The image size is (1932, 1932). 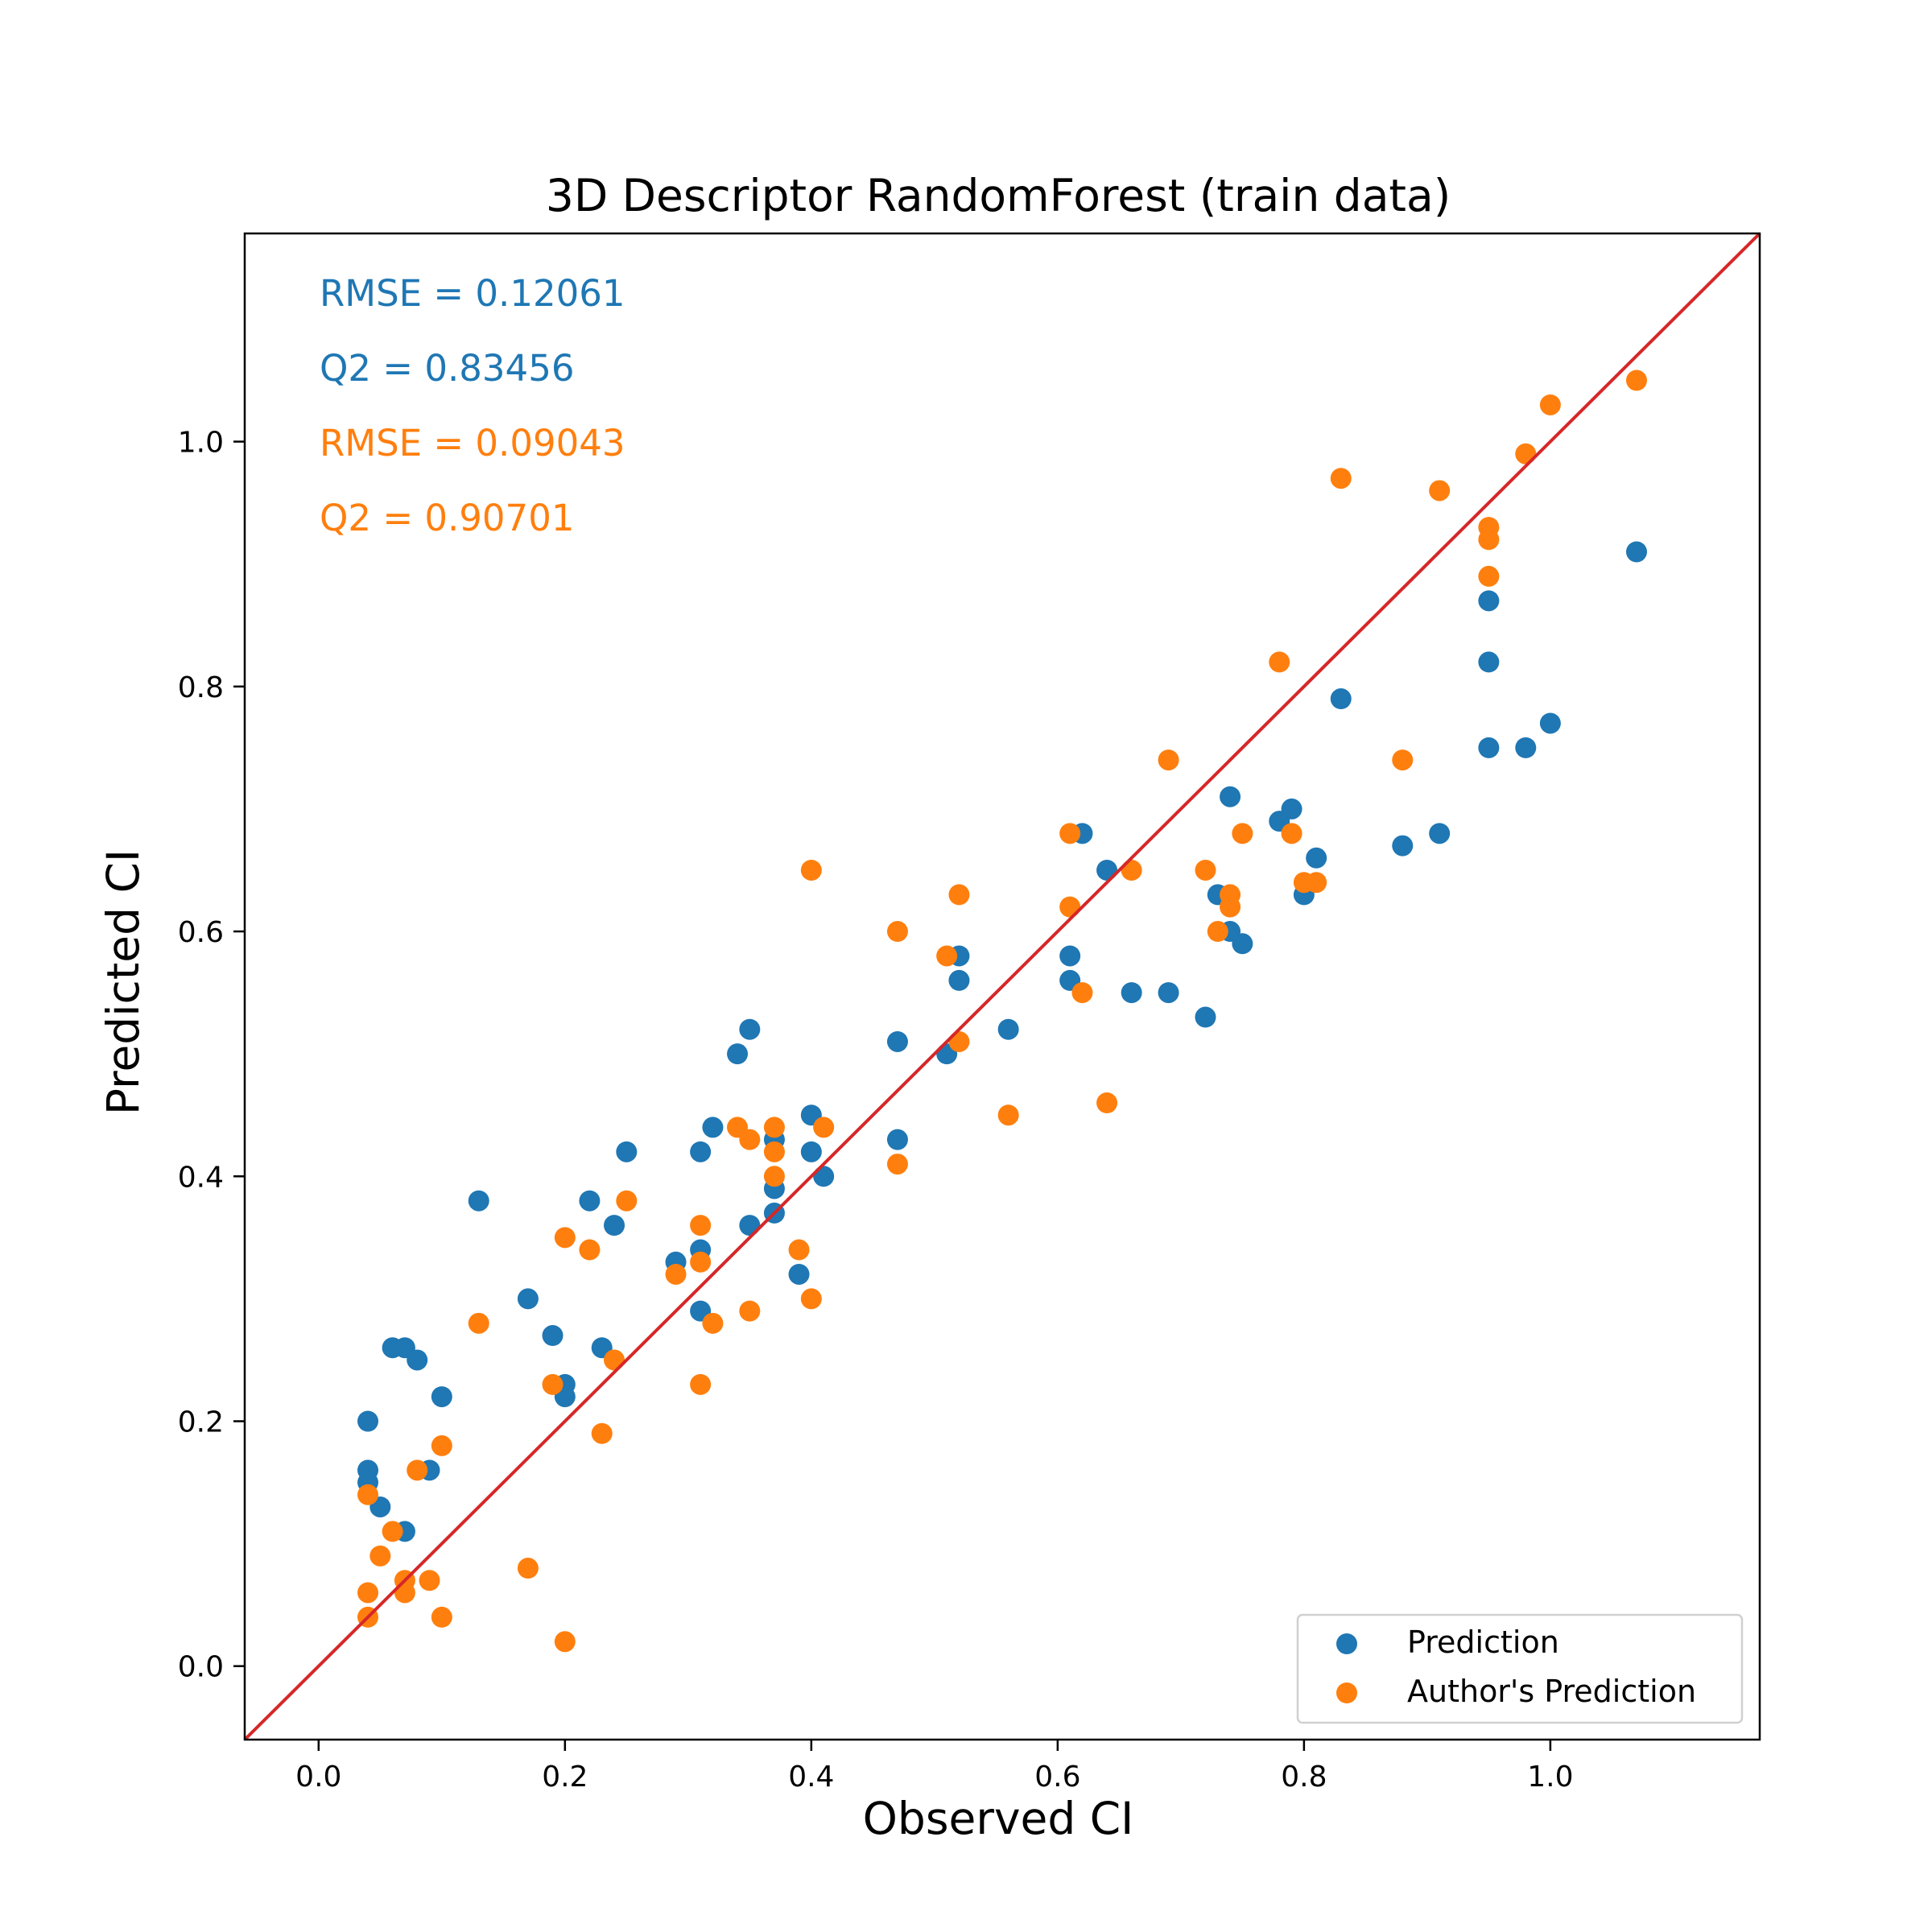 What do you see at coordinates (201, 687) in the screenshot?
I see `y-tick-label: 0.8` at bounding box center [201, 687].